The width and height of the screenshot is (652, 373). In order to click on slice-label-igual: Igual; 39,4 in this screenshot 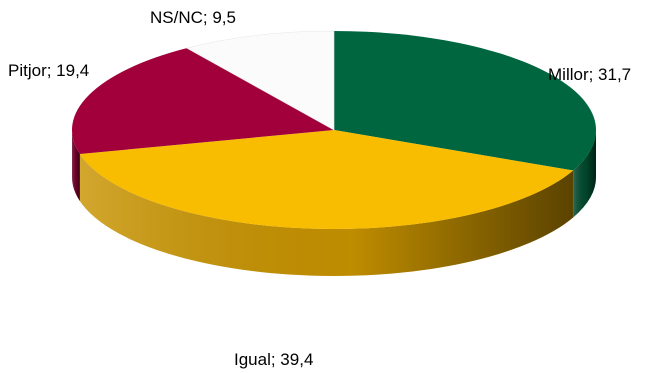, I will do `click(273, 359)`.